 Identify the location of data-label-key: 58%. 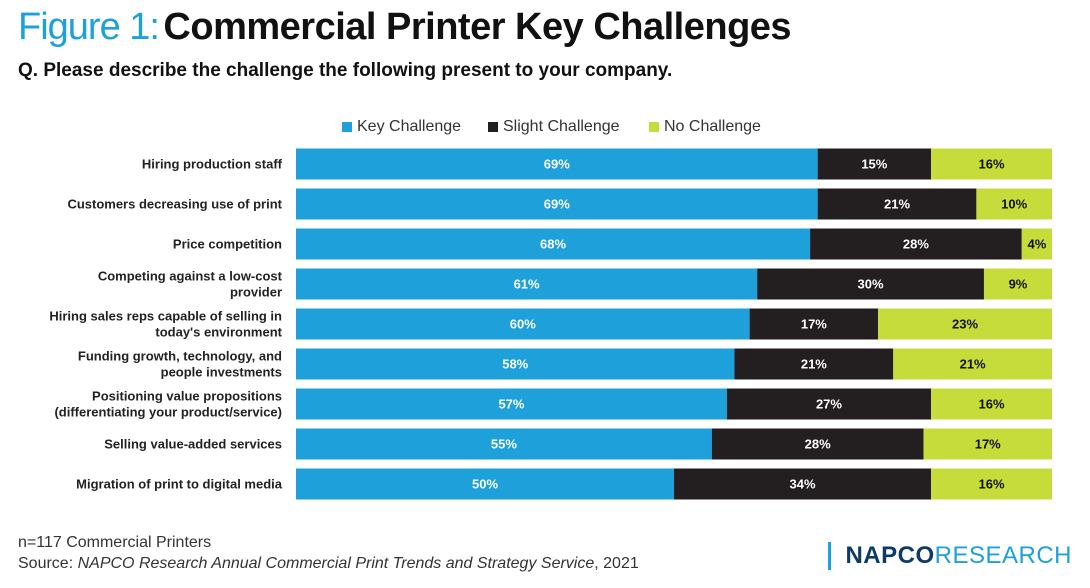
(515, 364).